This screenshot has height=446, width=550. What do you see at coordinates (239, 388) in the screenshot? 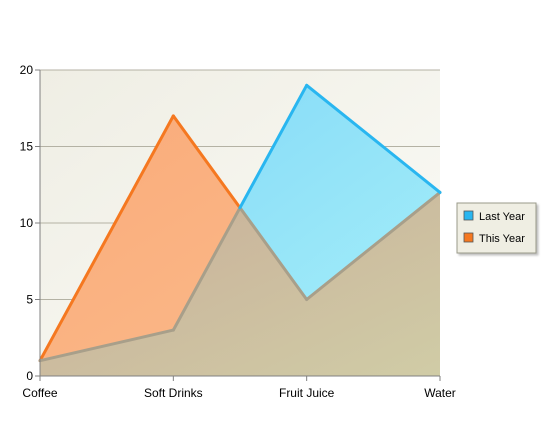
I see `x-axis-ticks: Coffee Soft Drinks Fruit Juice Water` at bounding box center [239, 388].